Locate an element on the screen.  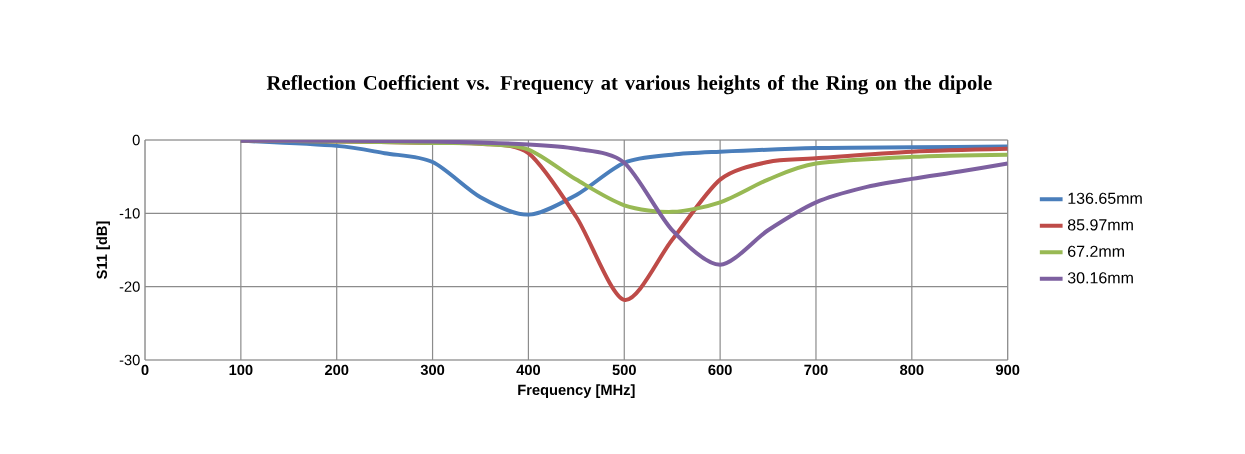
x-tick-label: 500 is located at coordinates (624, 370).